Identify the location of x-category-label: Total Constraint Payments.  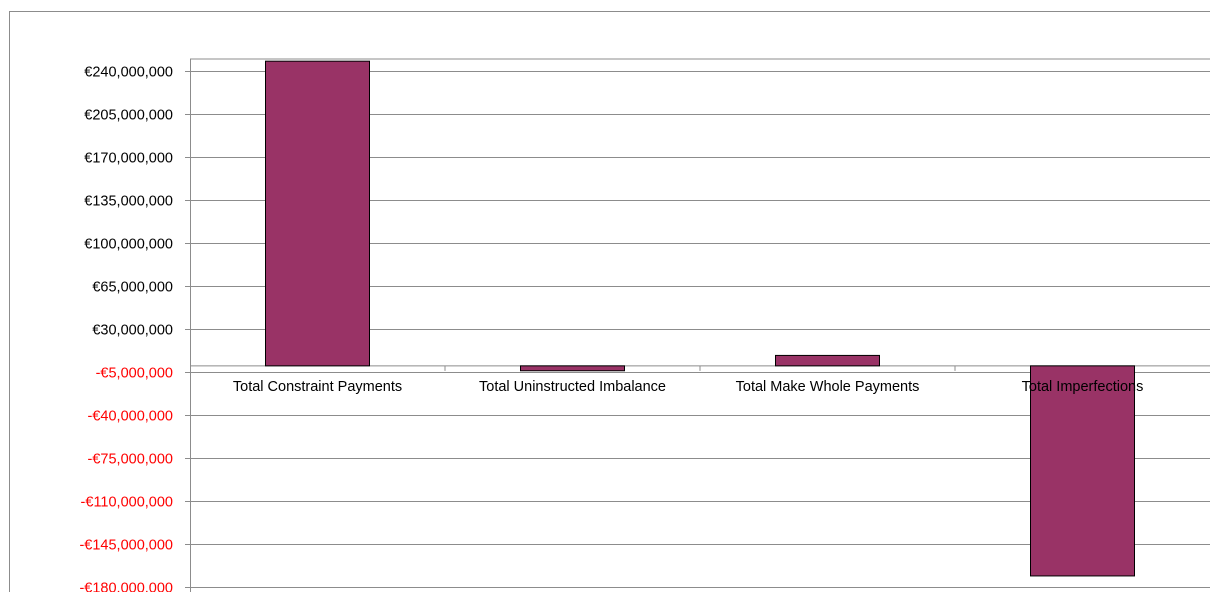
(317, 387).